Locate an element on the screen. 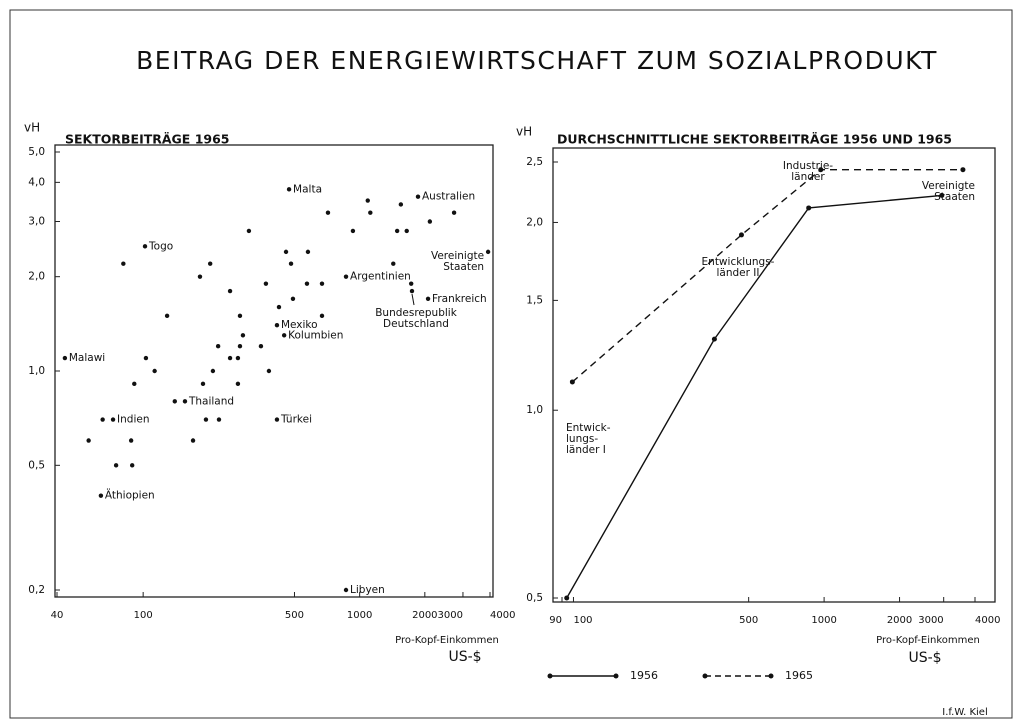 This screenshot has width=1024, height=724. point-label: Malawi is located at coordinates (87, 358).